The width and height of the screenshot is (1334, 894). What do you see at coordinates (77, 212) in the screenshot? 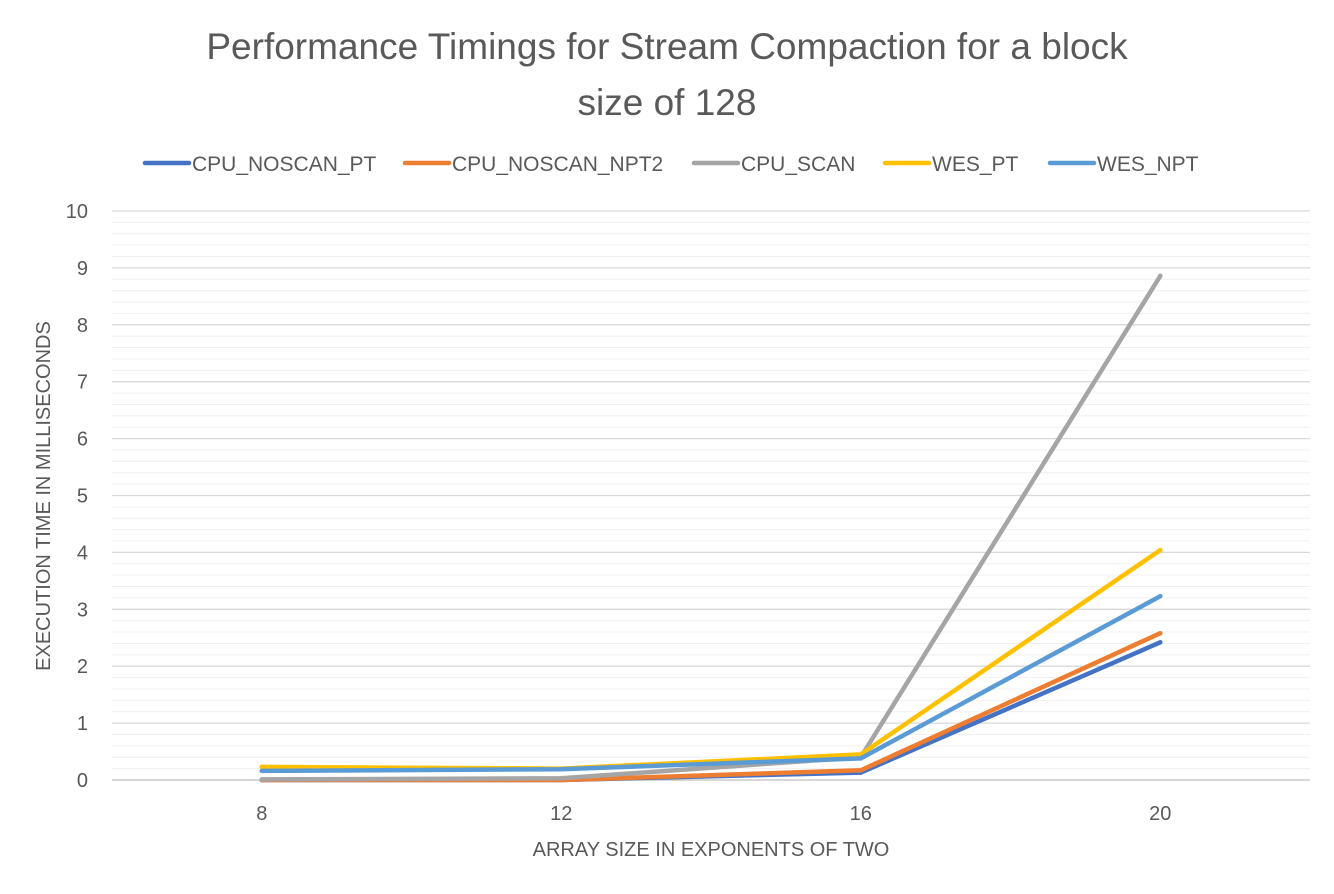
I see `y-tick-label: 10` at bounding box center [77, 212].